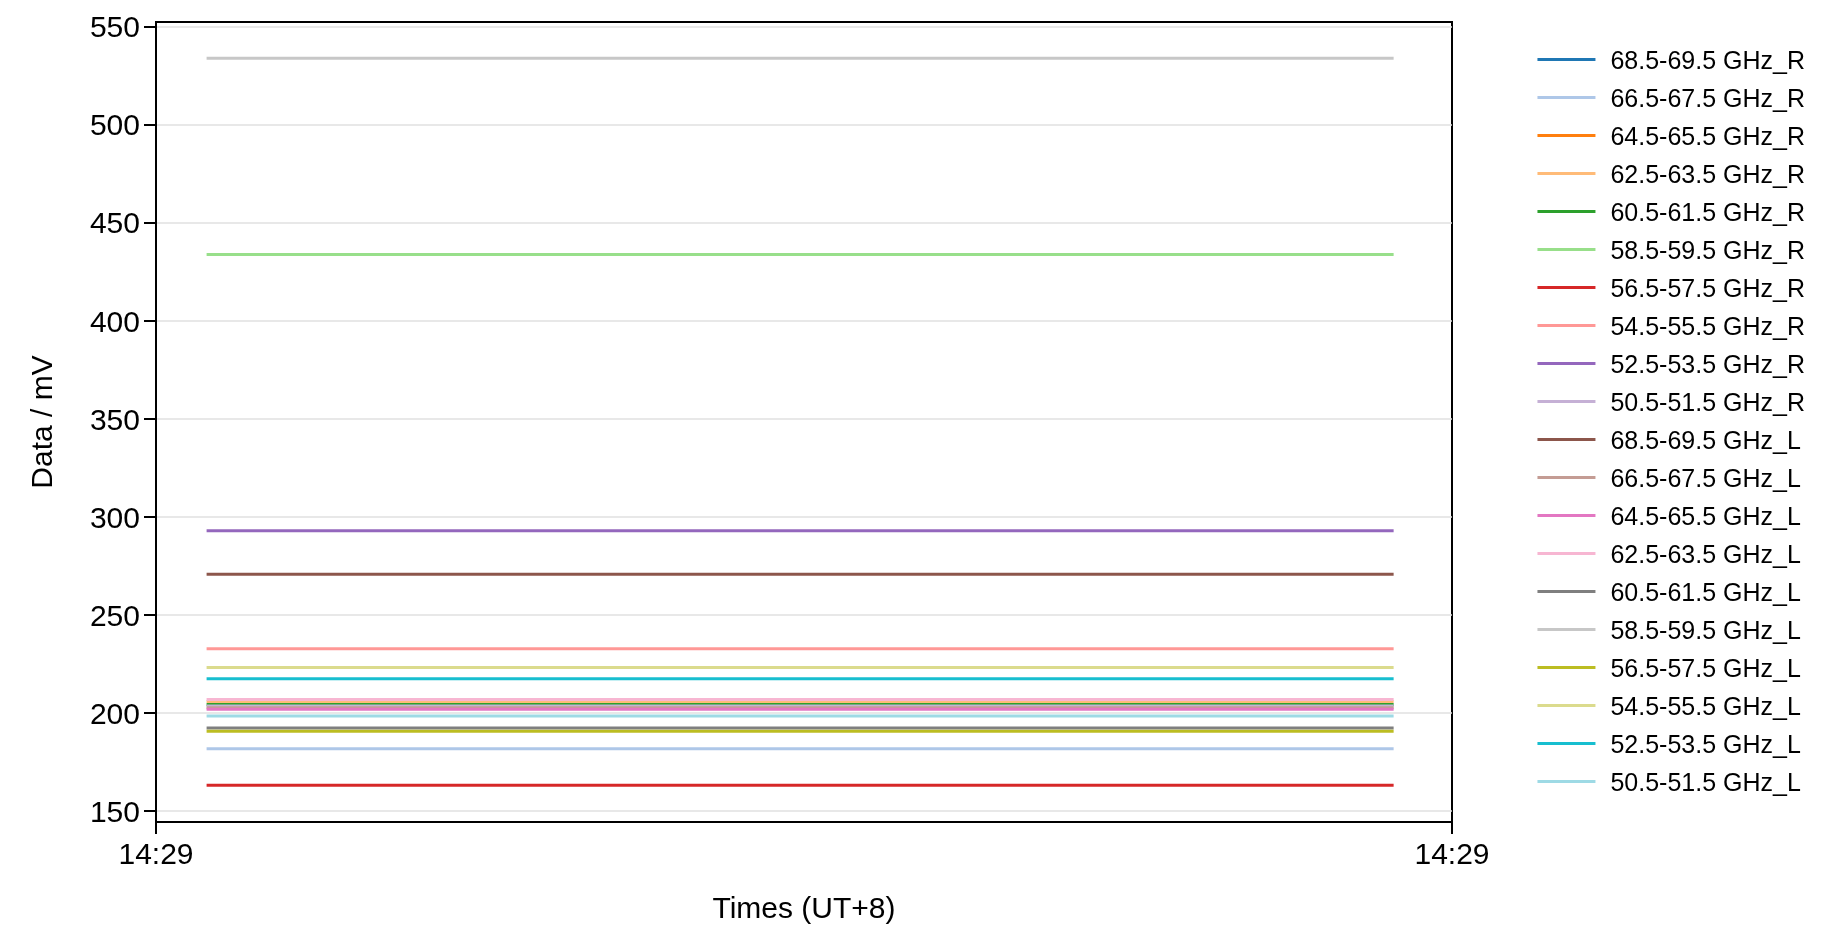  What do you see at coordinates (1705, 515) in the screenshot?
I see `legend-label: 64.5-65.5 GHz_L` at bounding box center [1705, 515].